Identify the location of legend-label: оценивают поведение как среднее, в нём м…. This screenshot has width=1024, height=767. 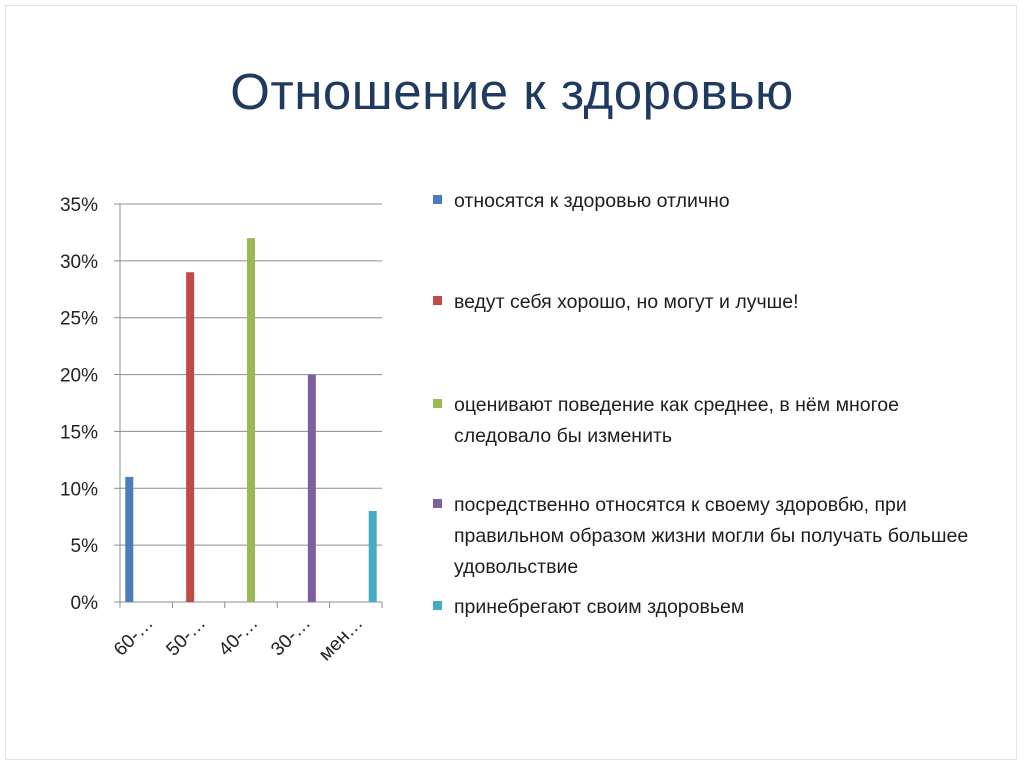
(676, 420).